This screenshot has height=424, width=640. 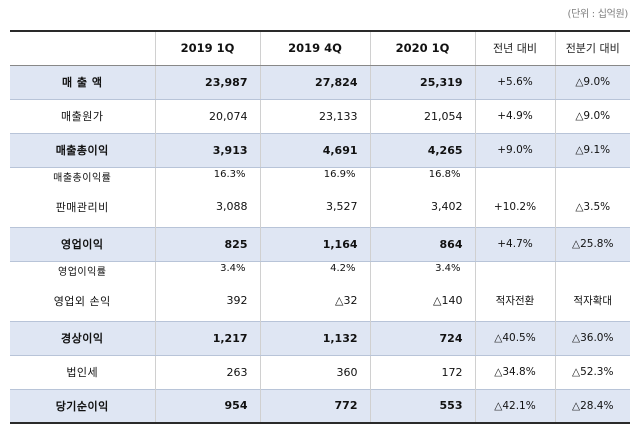 What do you see at coordinates (207, 48) in the screenshot?
I see `header-2019q1: 2019 1Q` at bounding box center [207, 48].